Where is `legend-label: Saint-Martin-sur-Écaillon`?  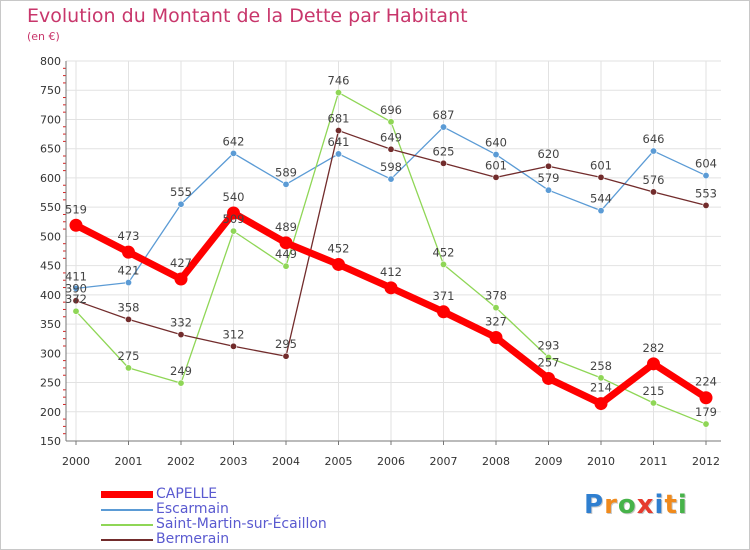 legend-label: Saint-Martin-sur-Écaillon is located at coordinates (241, 524).